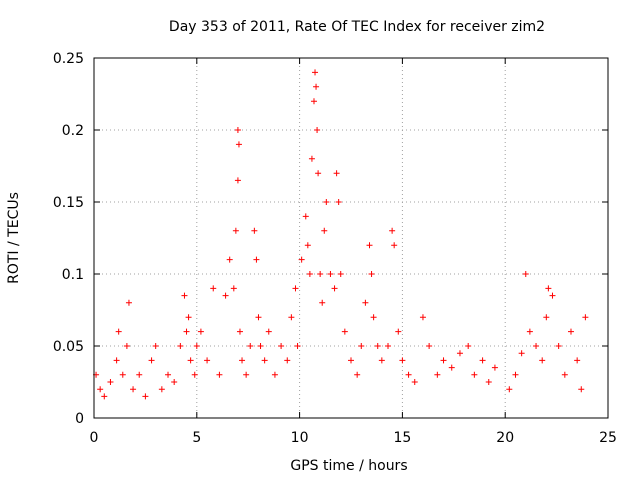  I want to click on x-tick-label: 10, so click(300, 438).